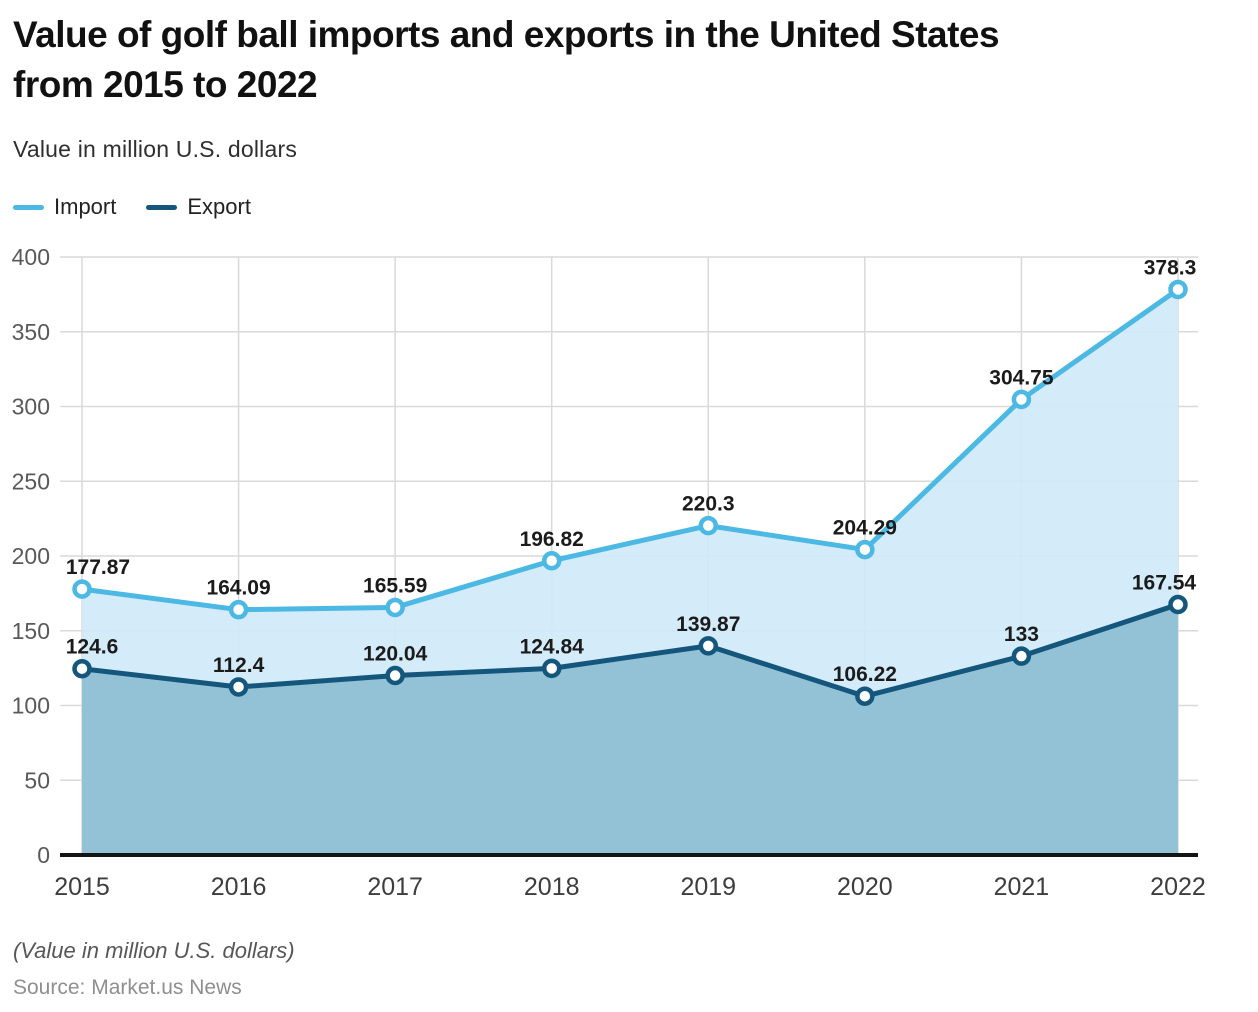  What do you see at coordinates (552, 646) in the screenshot?
I see `export-value-label: 124.84` at bounding box center [552, 646].